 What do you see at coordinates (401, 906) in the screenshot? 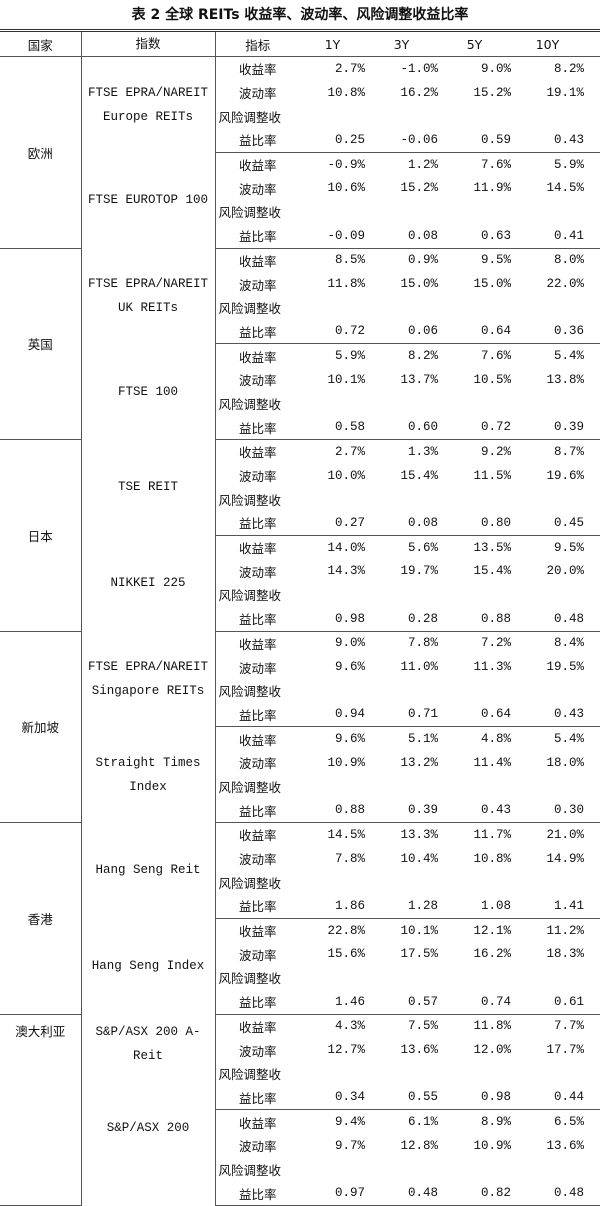
I see `value-cell: 1.28` at bounding box center [401, 906].